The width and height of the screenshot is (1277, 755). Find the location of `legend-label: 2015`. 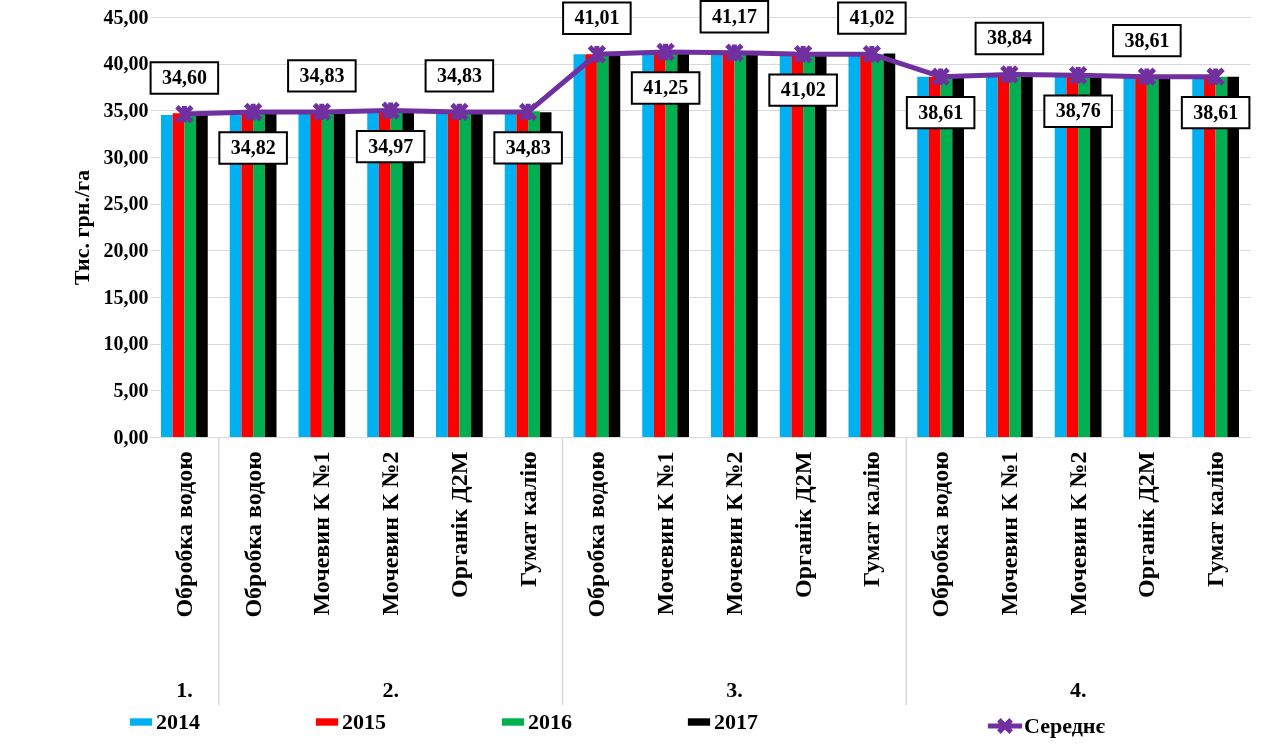

legend-label: 2015 is located at coordinates (364, 721).